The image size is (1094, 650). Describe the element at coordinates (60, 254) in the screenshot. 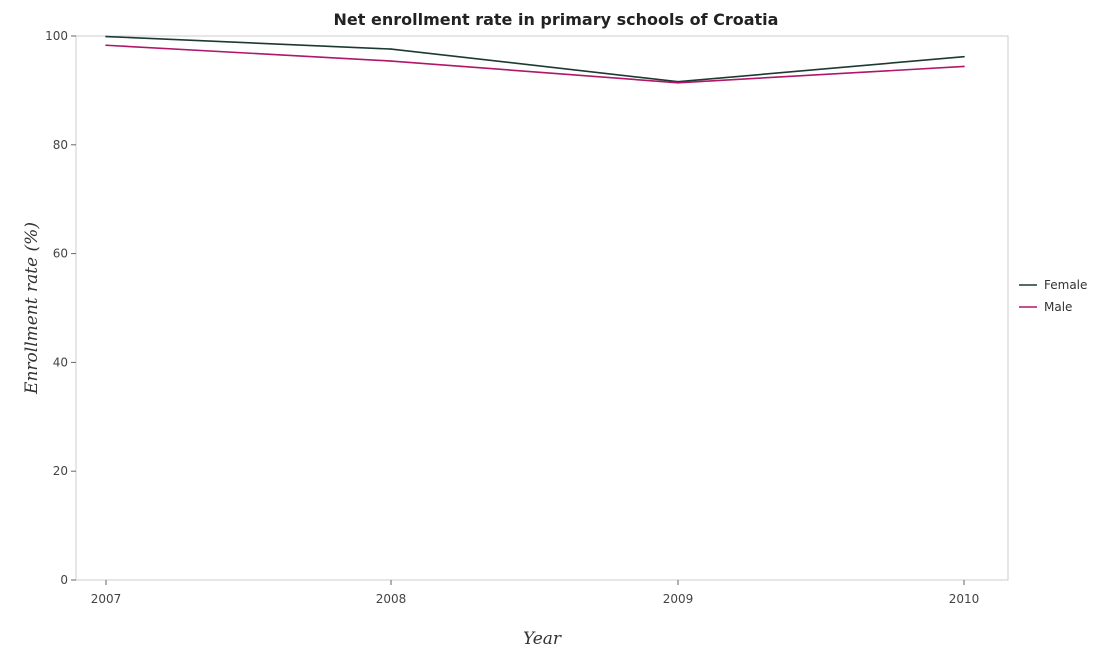

I see `y-tick-label: 60` at that location.